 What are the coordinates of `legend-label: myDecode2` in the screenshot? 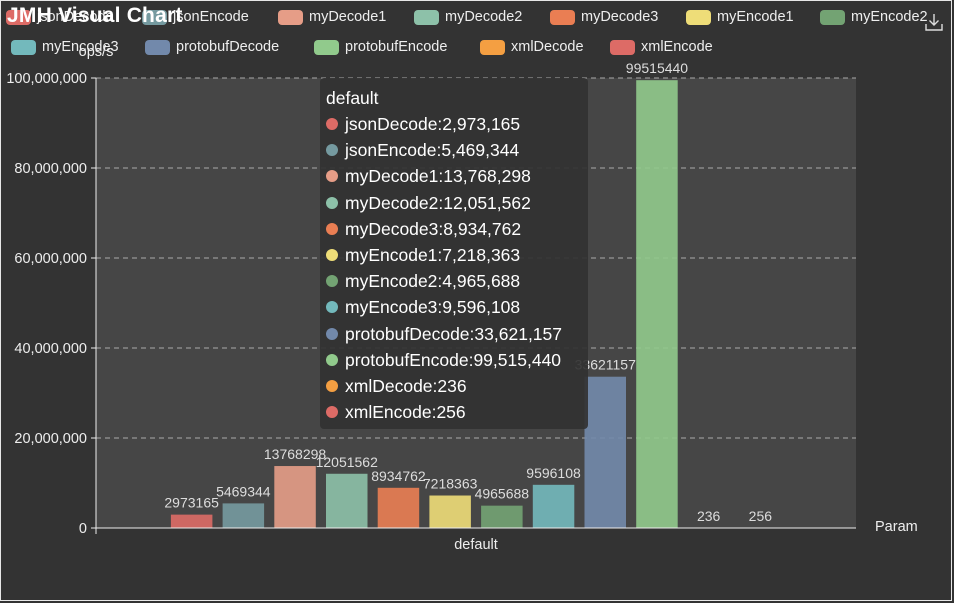 It's located at (484, 17).